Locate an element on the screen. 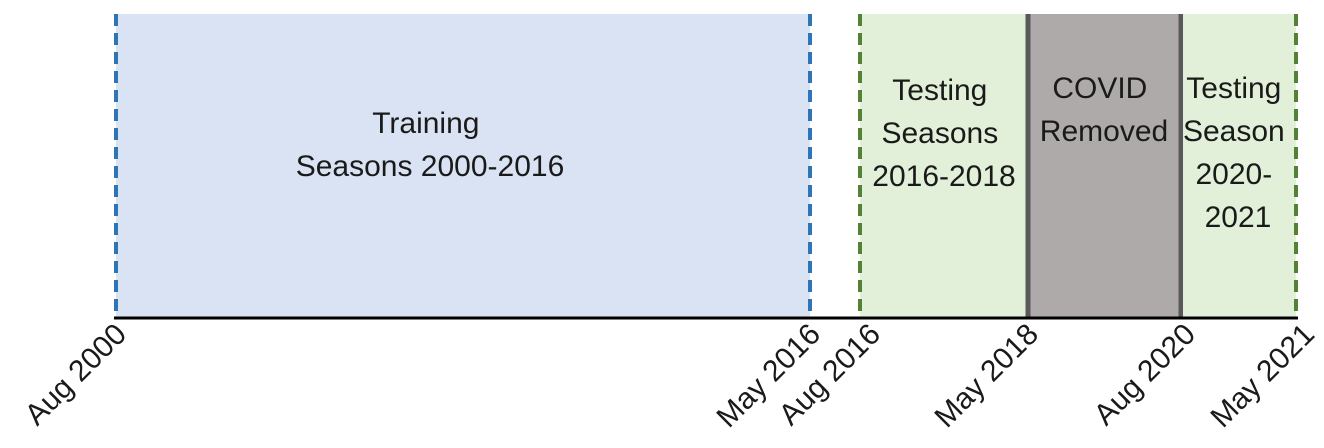  testing-2-label-line-4: 2021 is located at coordinates (1238, 217).